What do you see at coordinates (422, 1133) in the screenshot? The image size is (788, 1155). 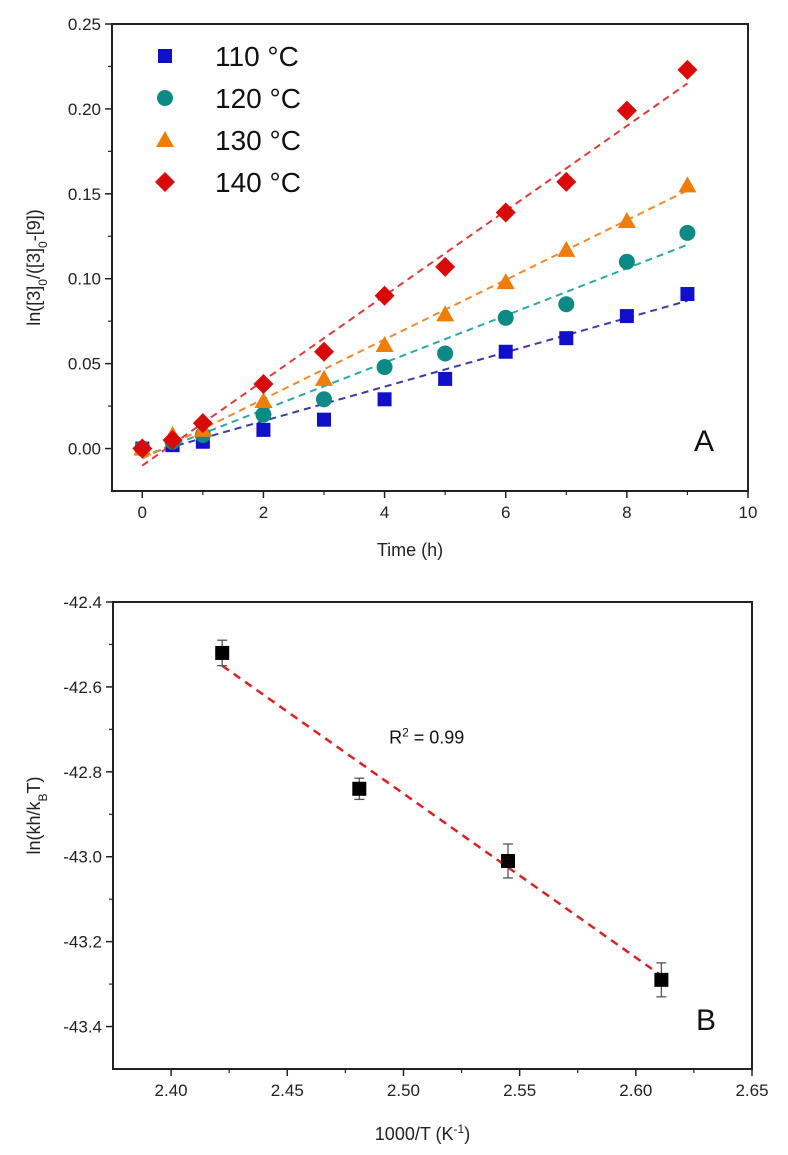 I see `x-axis-title: 1000/T (K-1)` at bounding box center [422, 1133].